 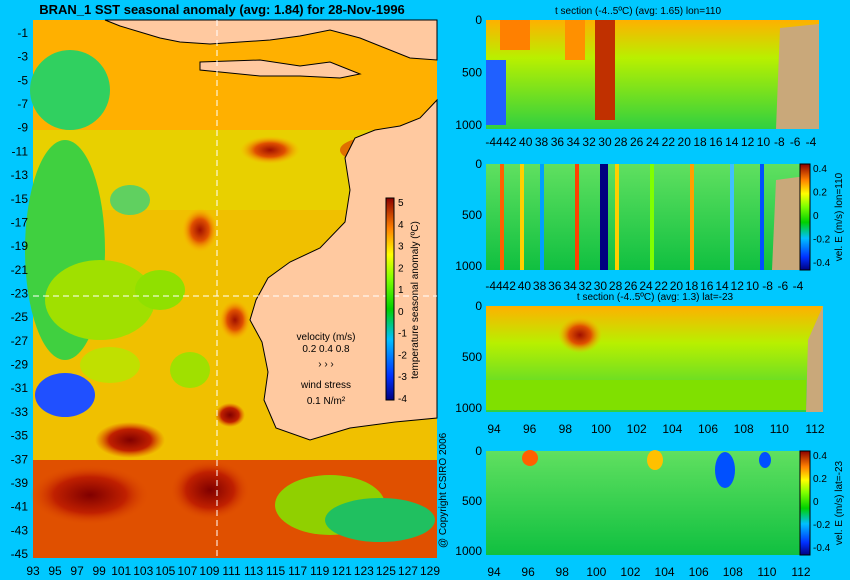 What do you see at coordinates (209, 571) in the screenshot?
I see `lon-tick-label: 109` at bounding box center [209, 571].